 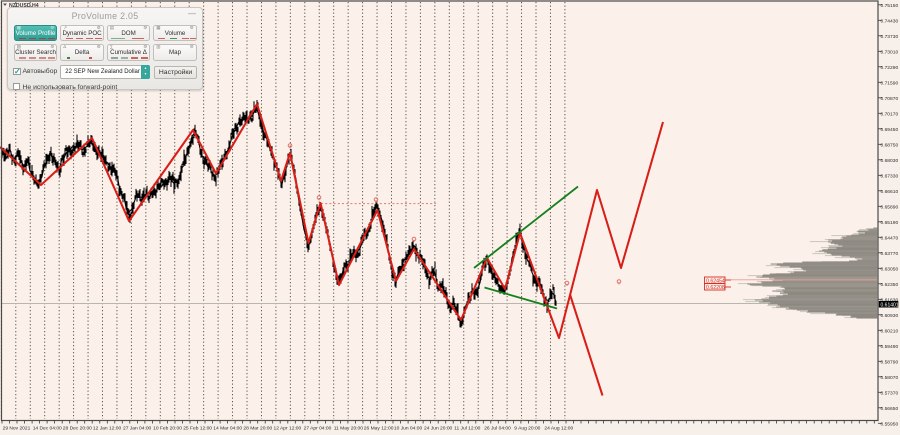 I want to click on svg-text: 26 Jul 04:00, so click(x=497, y=429).